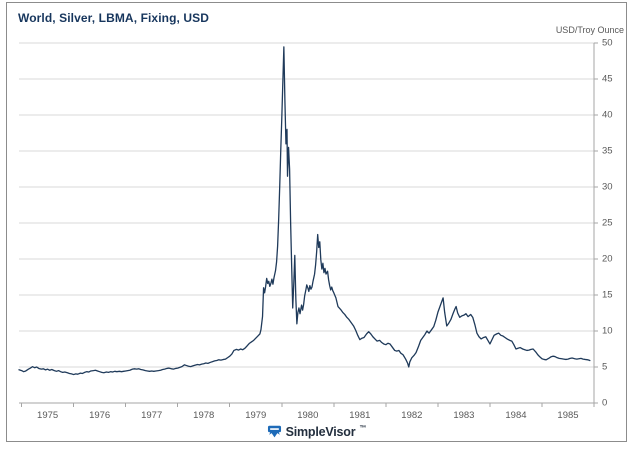 Image resolution: width=635 pixels, height=456 pixels. What do you see at coordinates (515, 415) in the screenshot?
I see `x-tick-label: 1984` at bounding box center [515, 415].